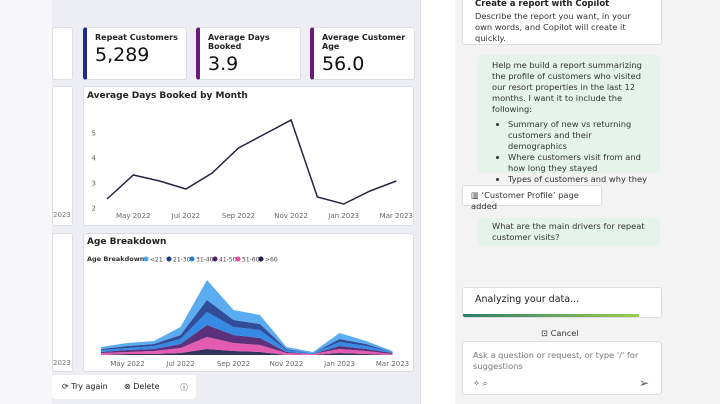 The image size is (720, 404). I want to click on line, so click(251, 161).